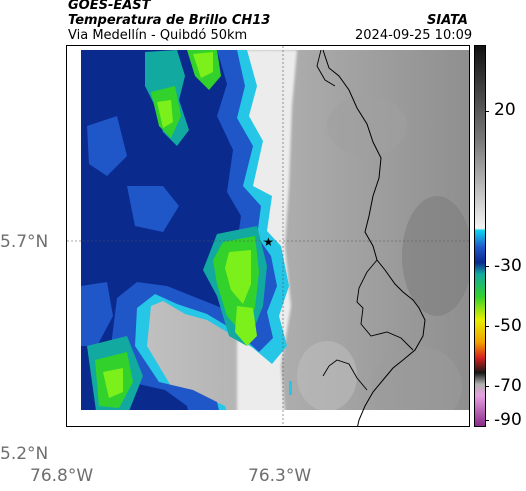  Describe the element at coordinates (414, 35) in the screenshot. I see `timestamp: 2024-09-25 10:09` at that location.